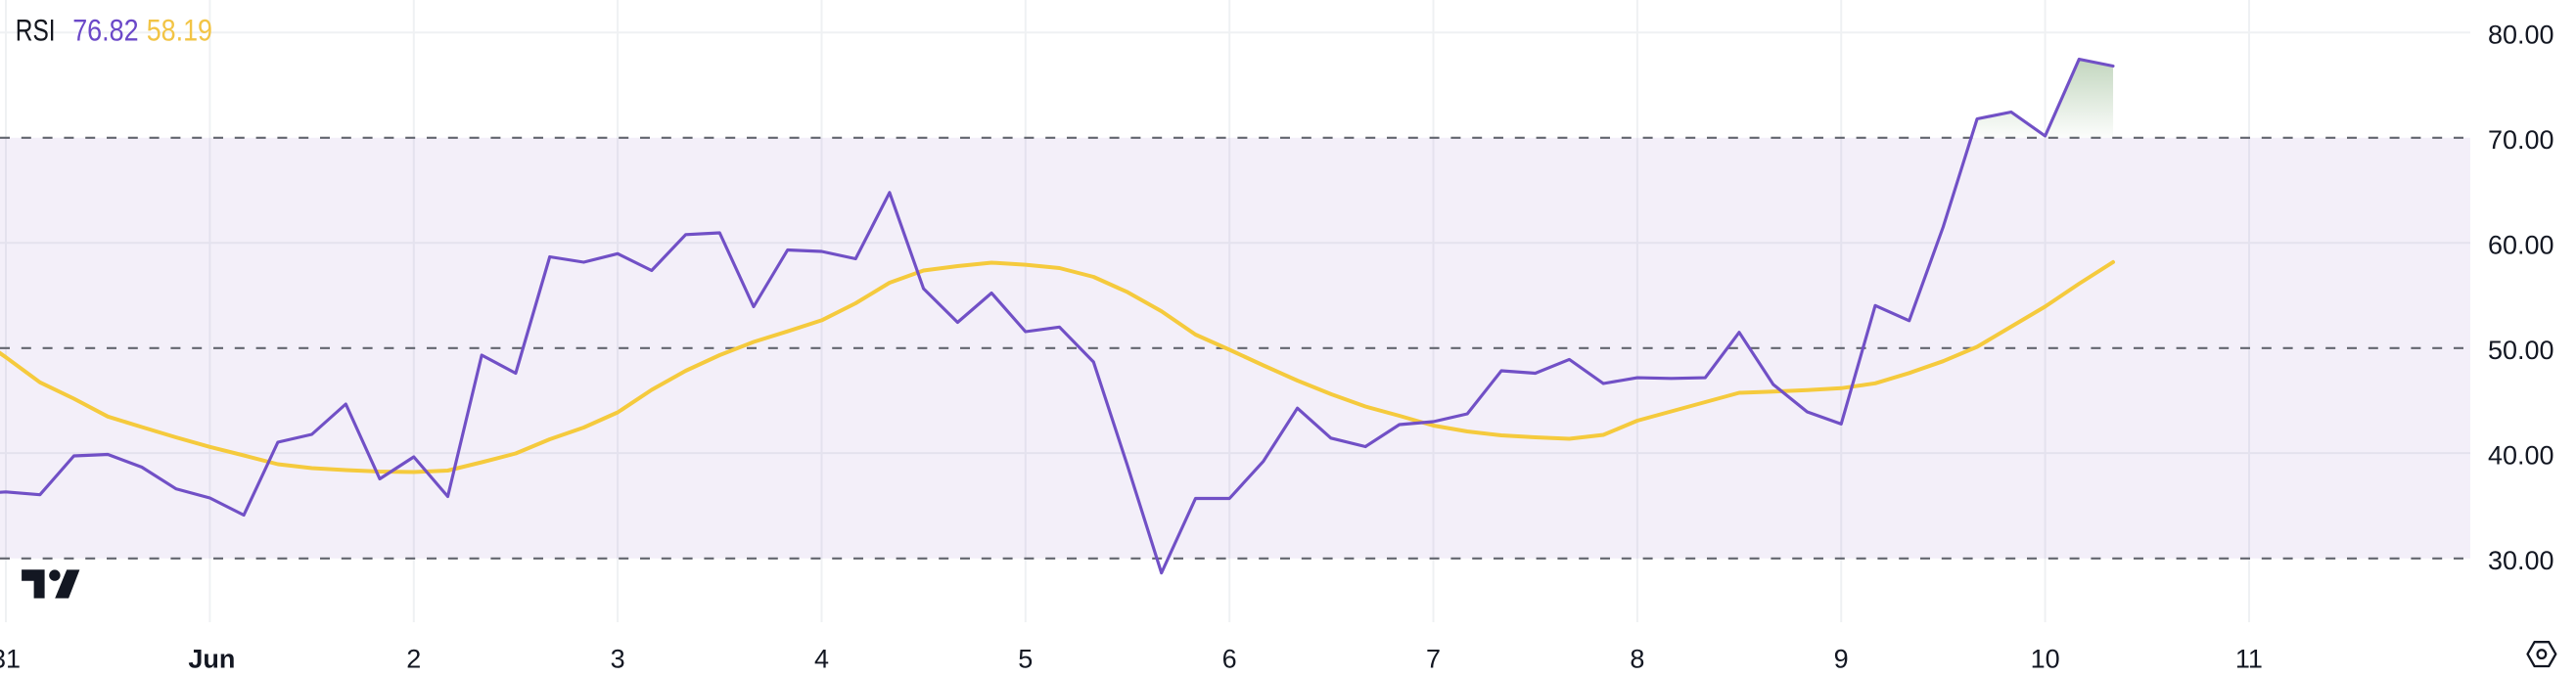 The height and width of the screenshot is (677, 2576). I want to click on svg-text: 10, so click(2045, 659).